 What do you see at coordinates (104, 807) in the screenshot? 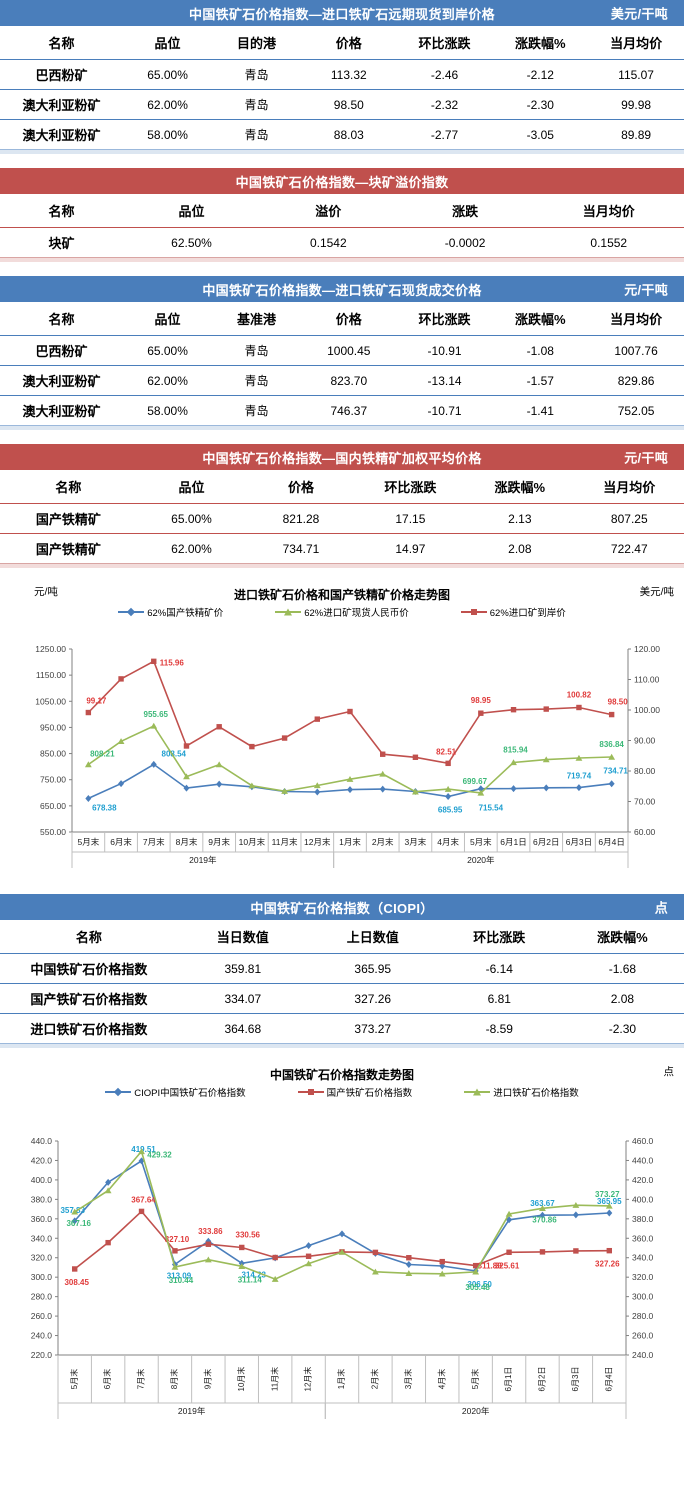
I see `data-point-label: 678.38` at bounding box center [104, 807].